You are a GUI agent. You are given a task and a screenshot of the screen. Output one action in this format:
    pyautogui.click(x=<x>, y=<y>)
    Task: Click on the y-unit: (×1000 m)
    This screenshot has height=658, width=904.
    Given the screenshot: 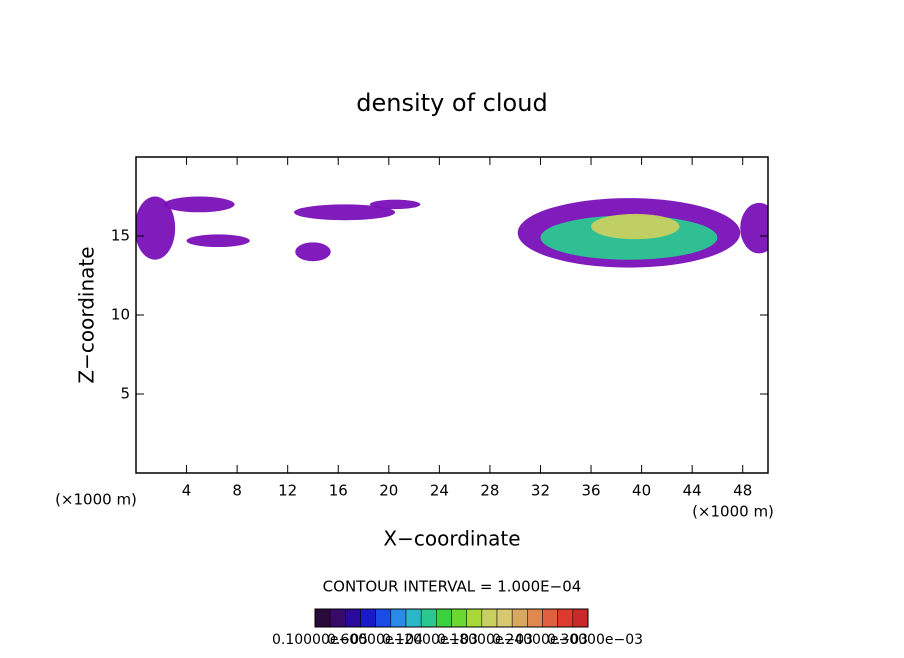 What is the action you would take?
    pyautogui.click(x=96, y=500)
    